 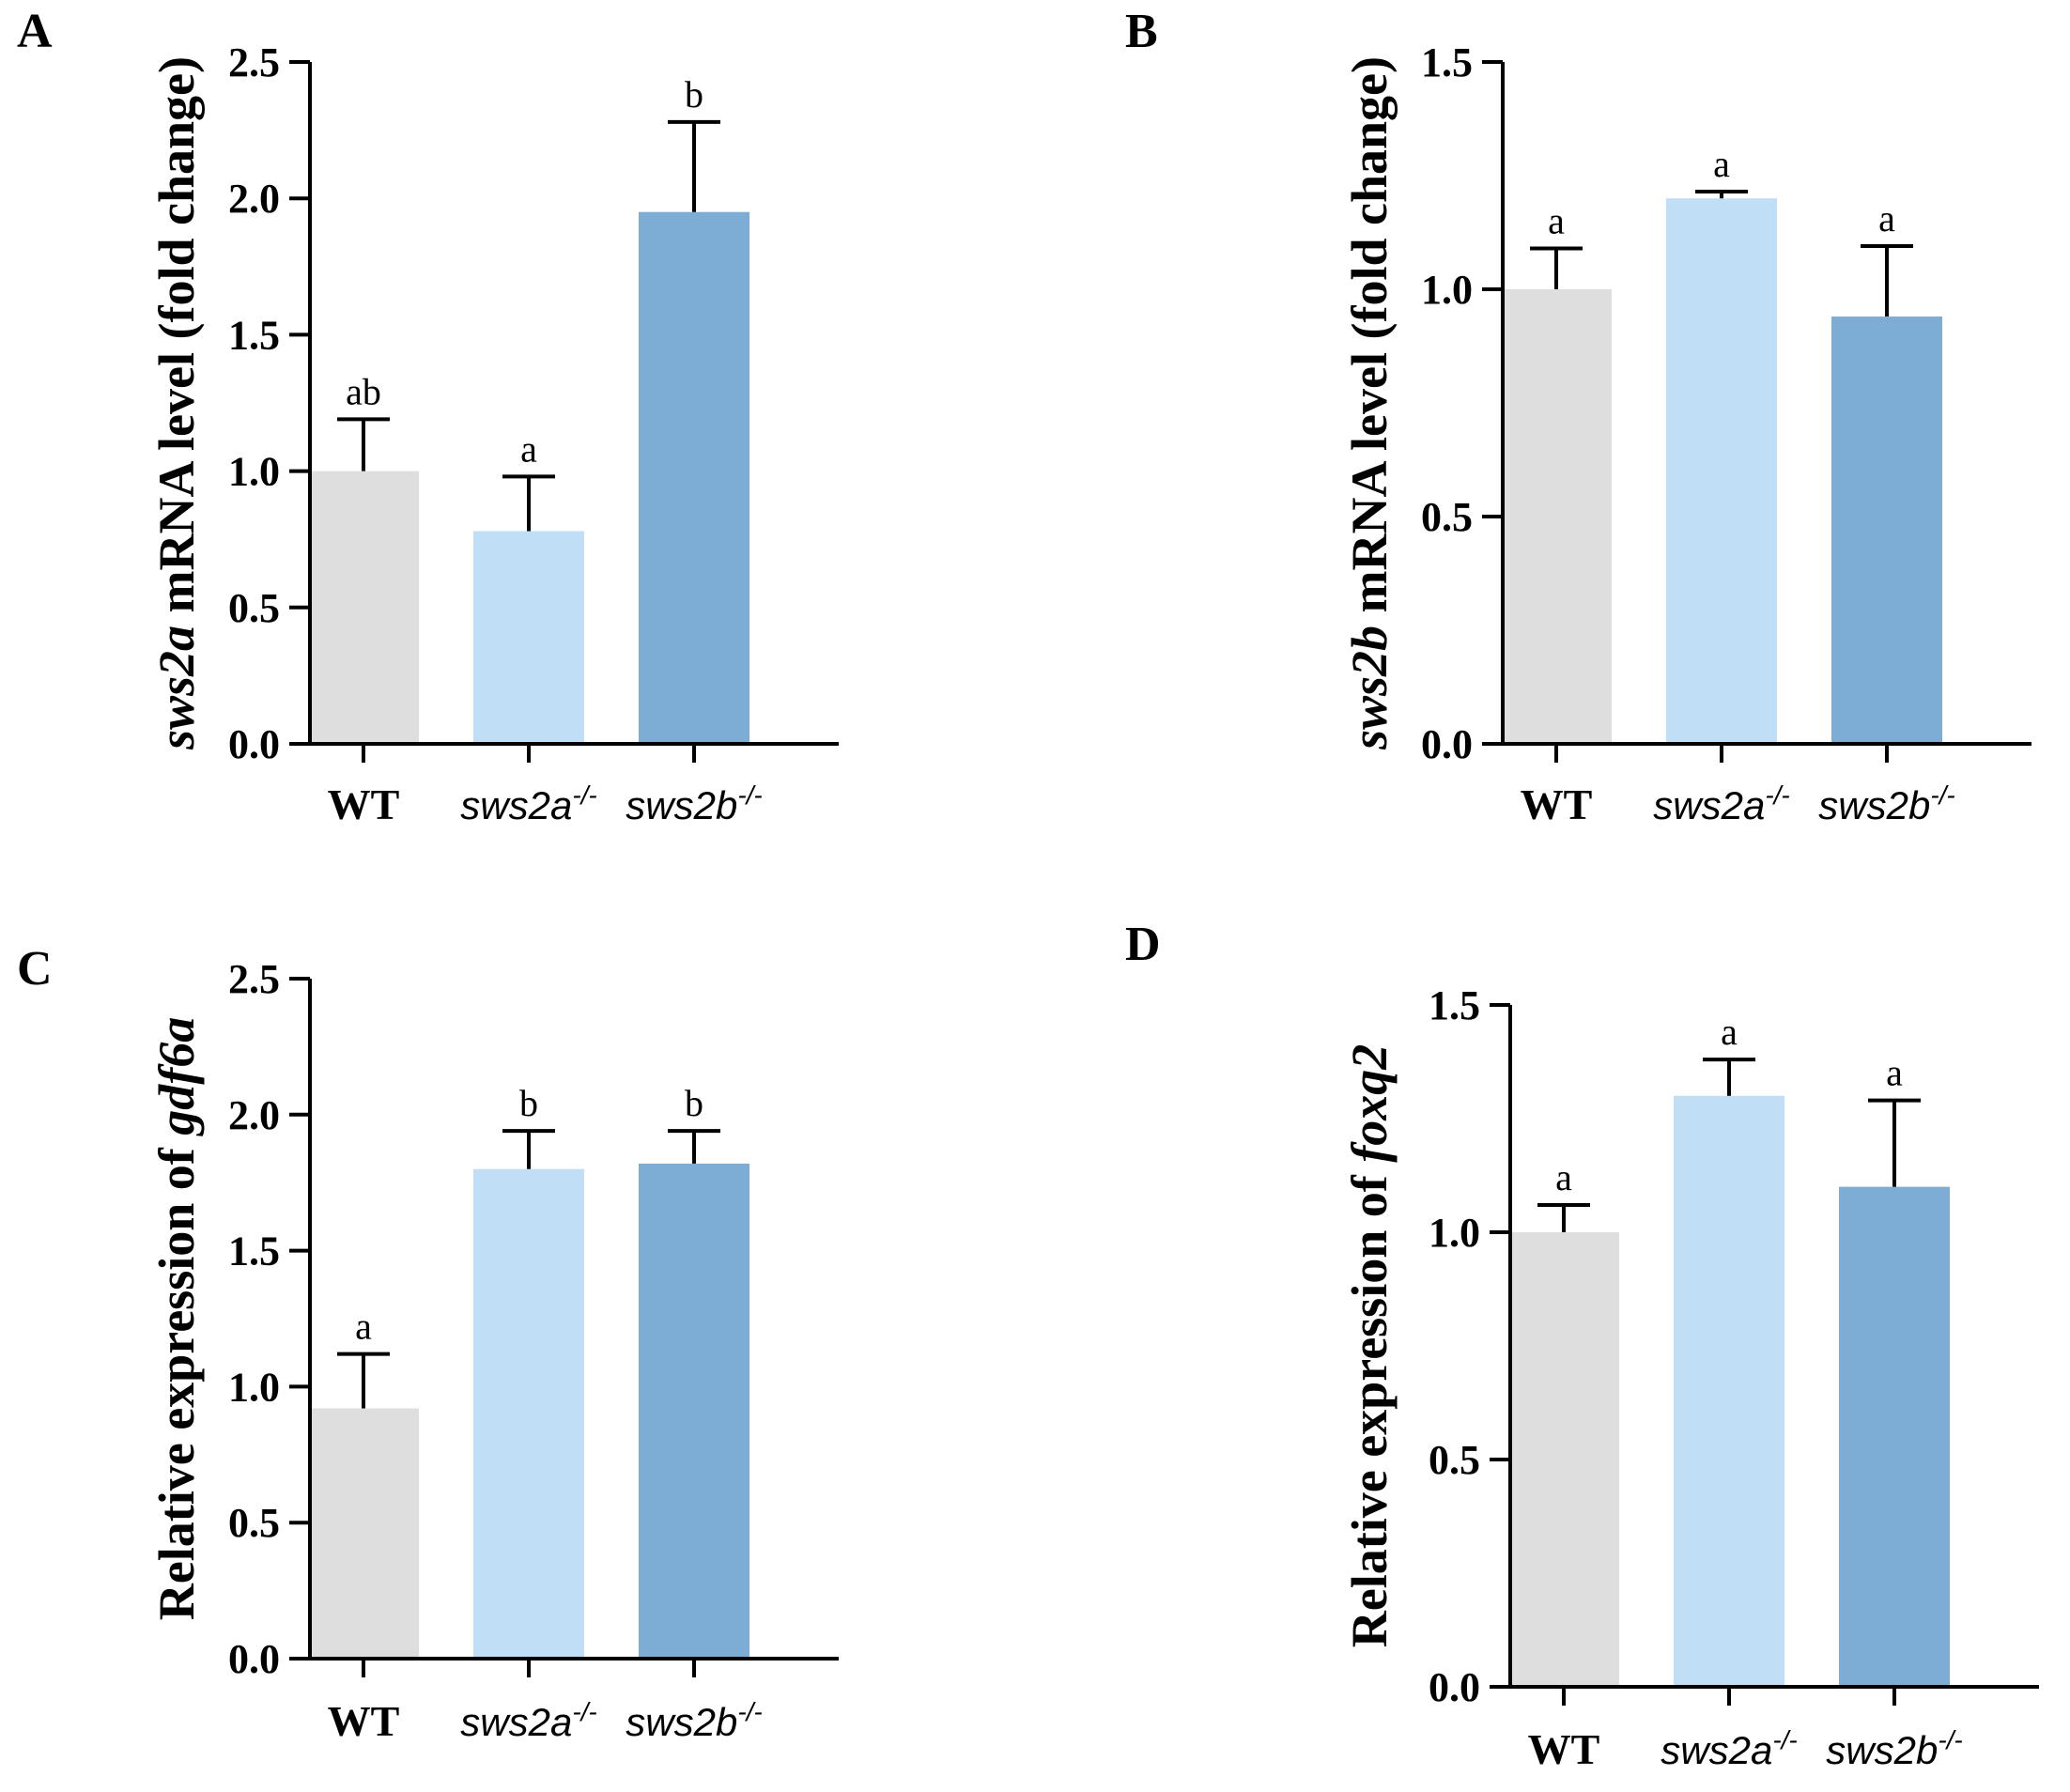 What do you see at coordinates (176, 1318) in the screenshot?
I see `y-axis-label: Relative expression of gdf6a` at bounding box center [176, 1318].